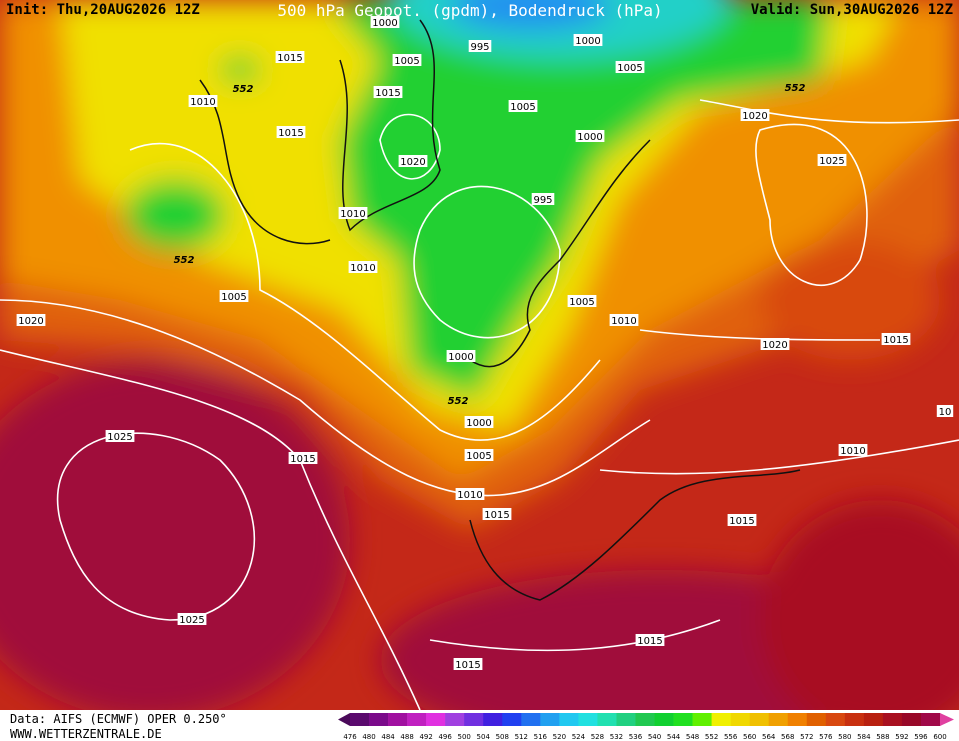 This screenshot has height=741, width=959. I want to click on scale-label: 532, so click(616, 737).